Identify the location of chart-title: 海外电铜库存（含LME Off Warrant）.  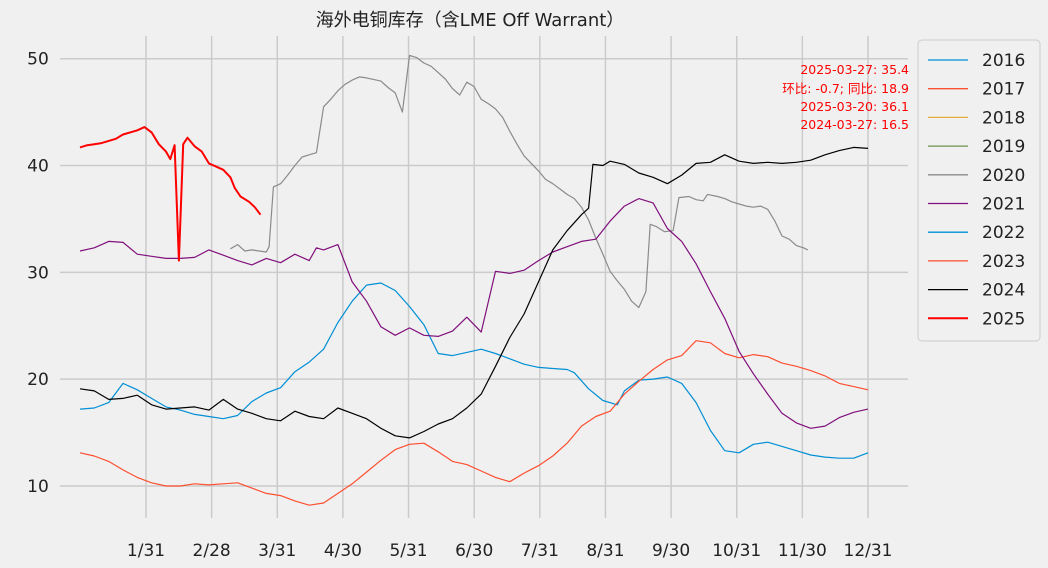
(470, 20).